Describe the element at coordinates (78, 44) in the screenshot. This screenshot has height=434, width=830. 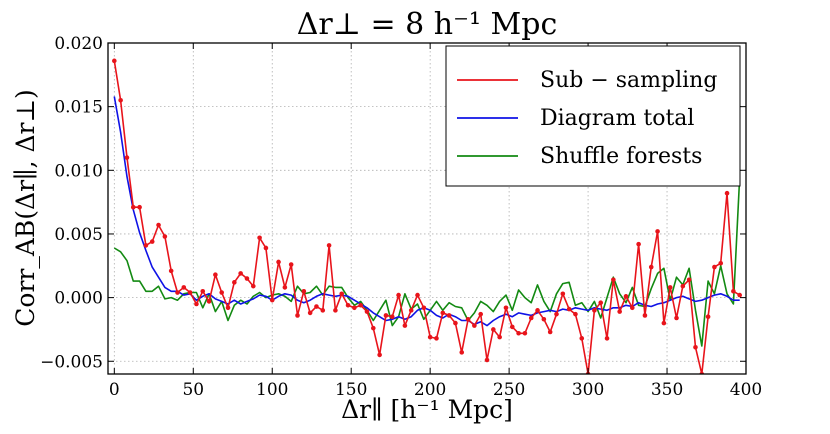
I see `y-tick-label: 0.020` at that location.